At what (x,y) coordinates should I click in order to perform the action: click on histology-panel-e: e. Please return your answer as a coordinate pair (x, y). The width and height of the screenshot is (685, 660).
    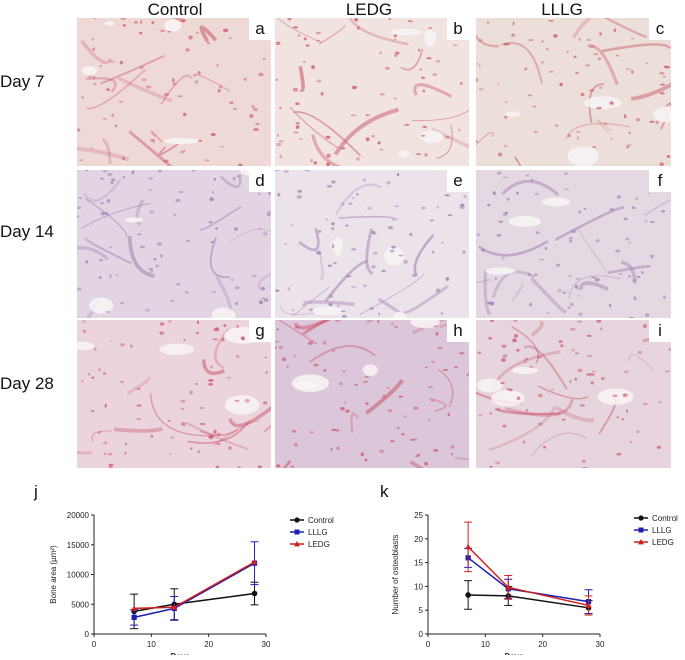
    Looking at the image, I should click on (372, 244).